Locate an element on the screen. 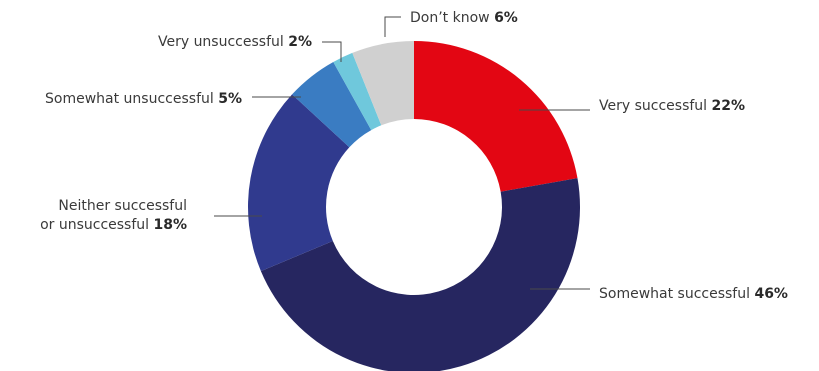 This screenshot has height=371, width=819. label-somewhat-successful: Somewhat successful 46% is located at coordinates (693, 294).